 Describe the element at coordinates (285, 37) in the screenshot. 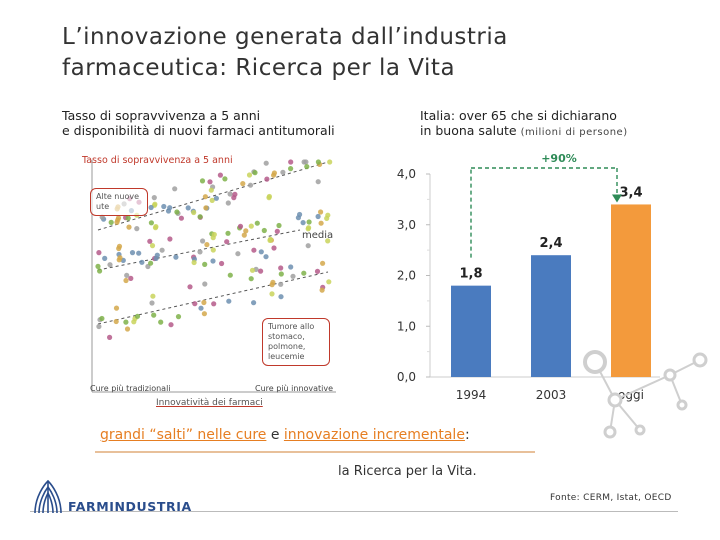

I see `title-line-1: L’innovazione generata dall’industria` at that location.